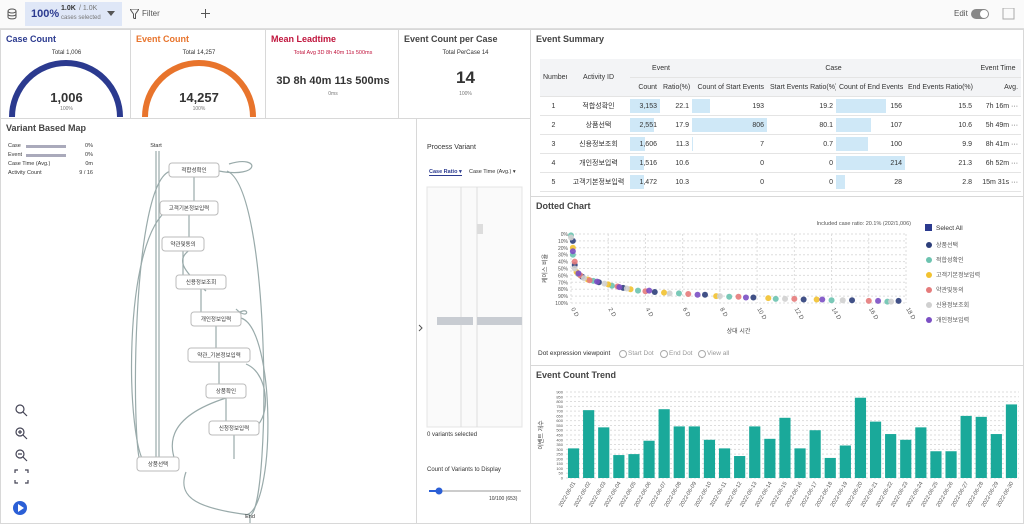 This screenshot has height=524, width=1024. I want to click on vp-label: Dot expression viewpoint, so click(574, 353).